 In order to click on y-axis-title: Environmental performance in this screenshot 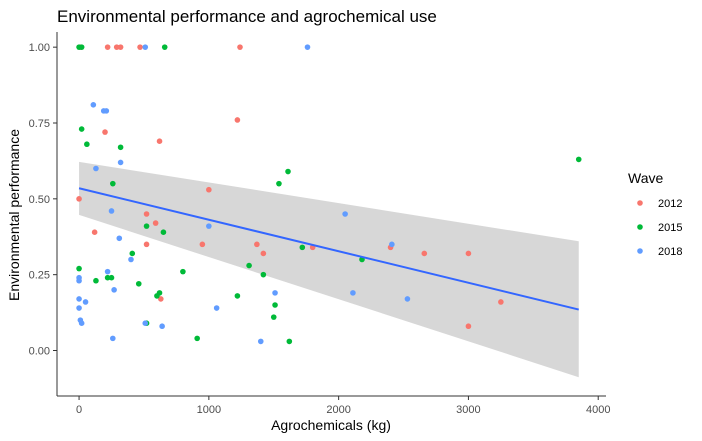, I will do `click(14, 215)`.